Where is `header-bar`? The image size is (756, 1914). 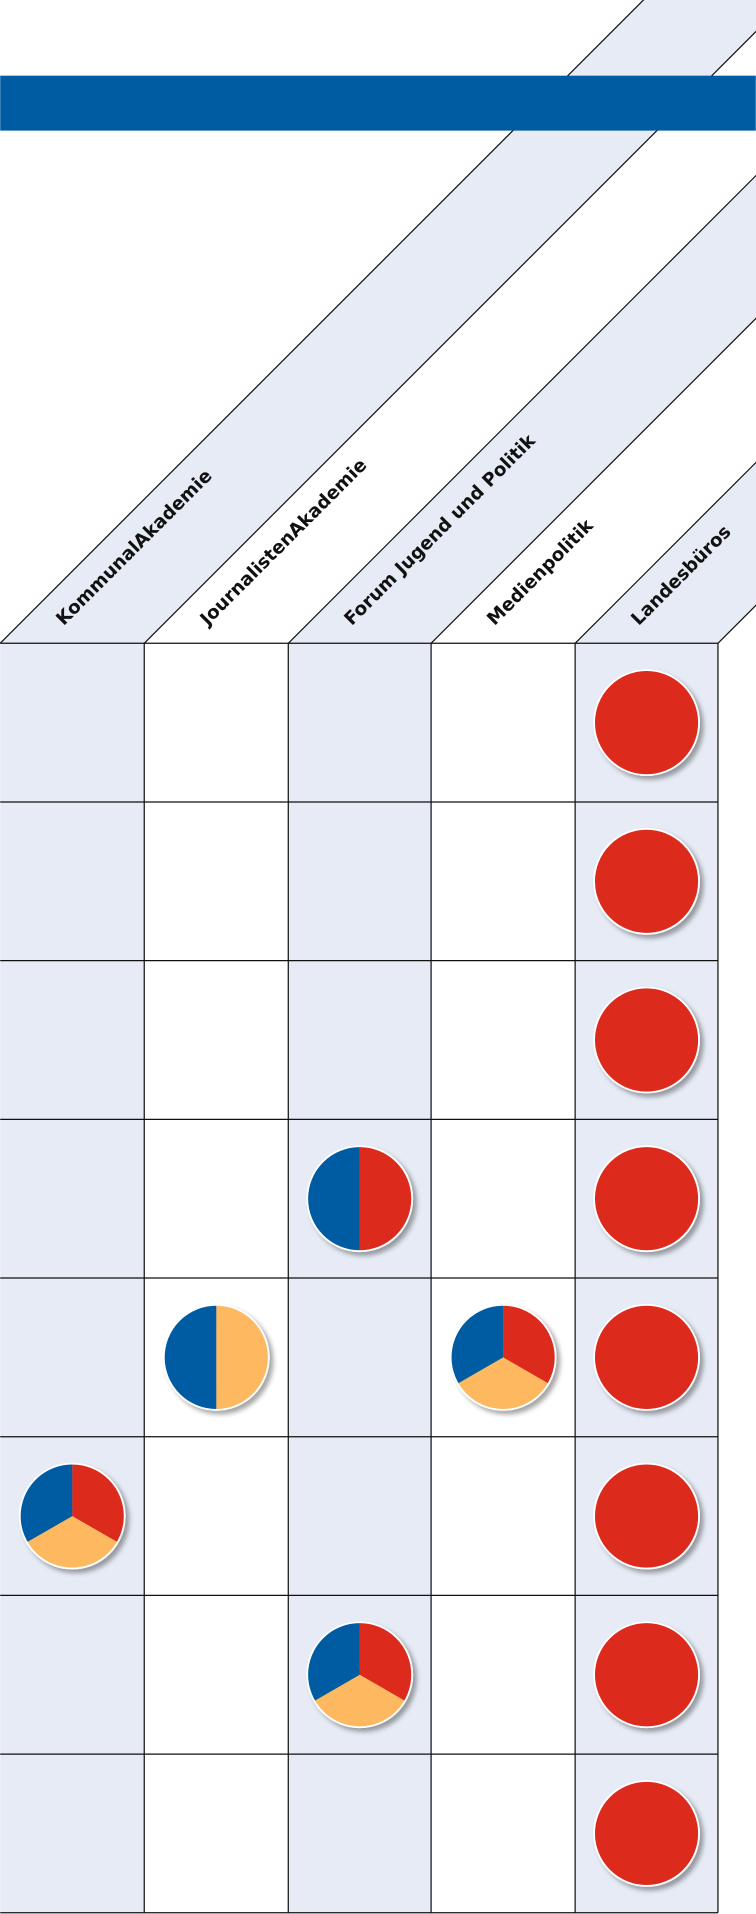 header-bar is located at coordinates (378, 103).